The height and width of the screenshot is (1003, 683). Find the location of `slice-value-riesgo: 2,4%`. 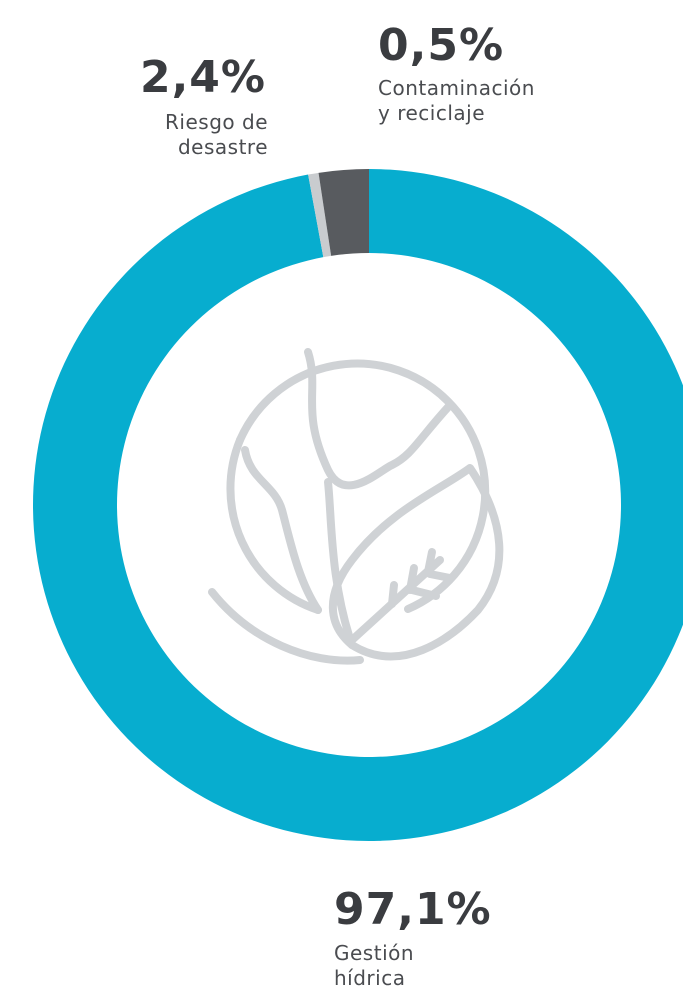

slice-value-riesgo: 2,4% is located at coordinates (202, 77).